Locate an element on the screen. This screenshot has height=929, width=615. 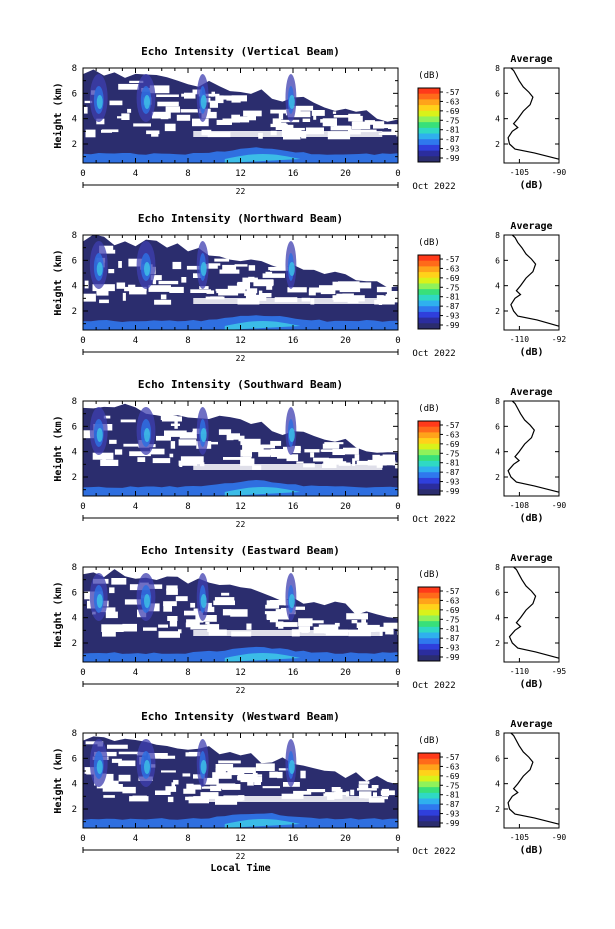
panel-title: Echo Intensity (Northward Beam) is located at coordinates (240, 218).